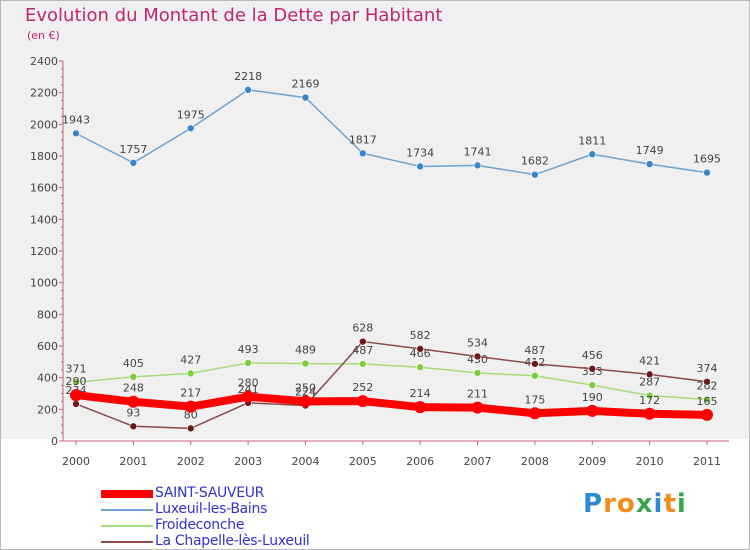  Describe the element at coordinates (478, 461) in the screenshot. I see `x-tick-label: 2007` at that location.